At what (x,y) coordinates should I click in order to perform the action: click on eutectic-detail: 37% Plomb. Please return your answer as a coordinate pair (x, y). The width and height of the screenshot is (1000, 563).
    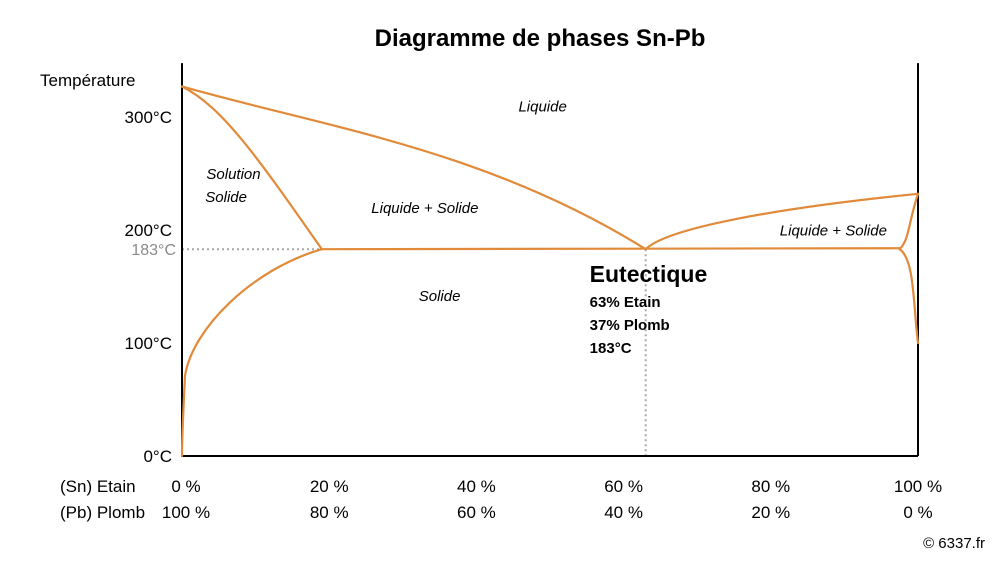
    Looking at the image, I should click on (630, 325).